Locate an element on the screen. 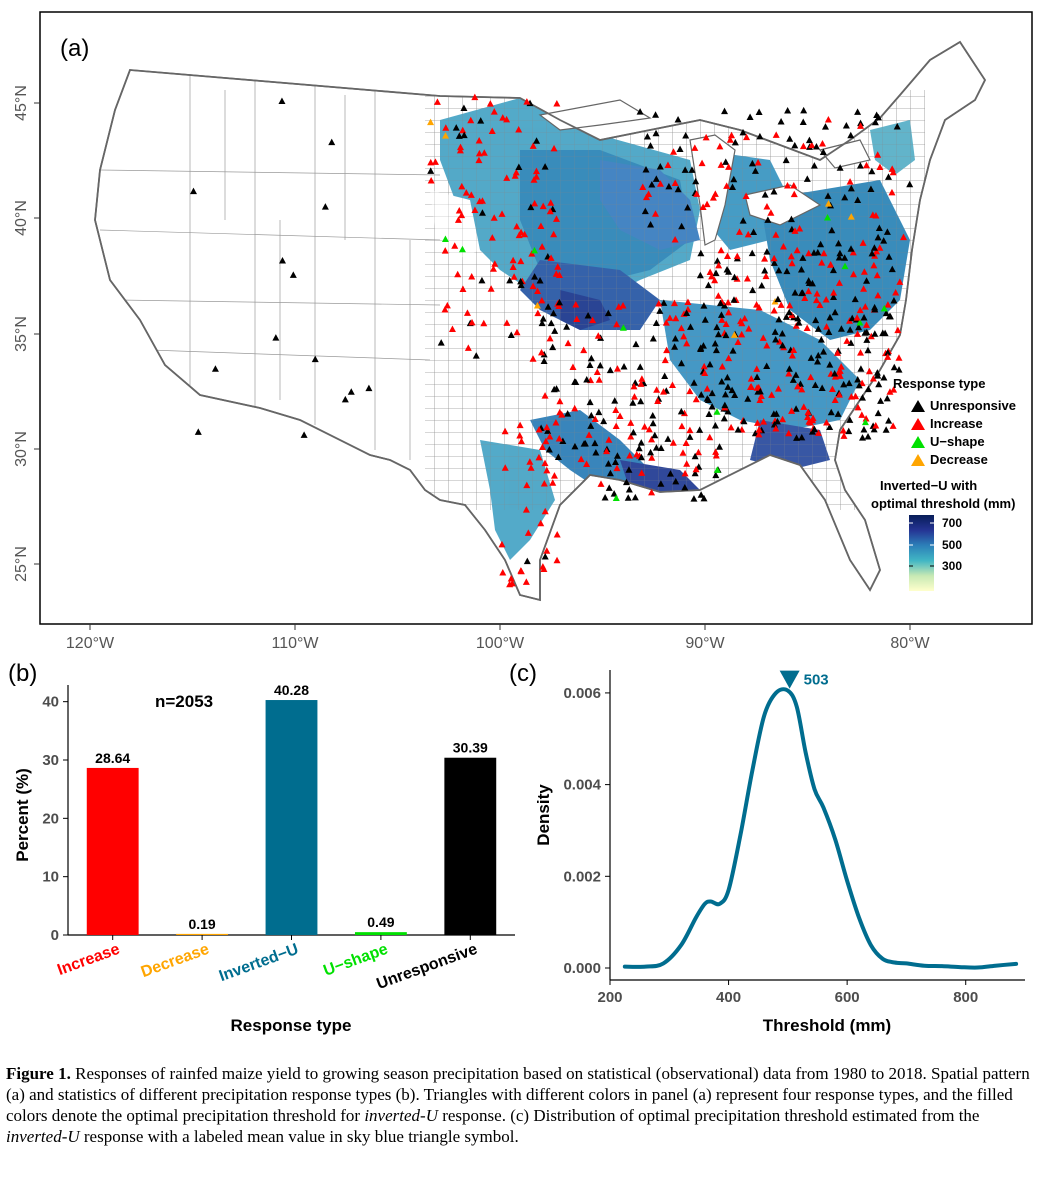 The height and width of the screenshot is (1185, 1047). density-y-tick-label: 0.006 is located at coordinates (582, 693).